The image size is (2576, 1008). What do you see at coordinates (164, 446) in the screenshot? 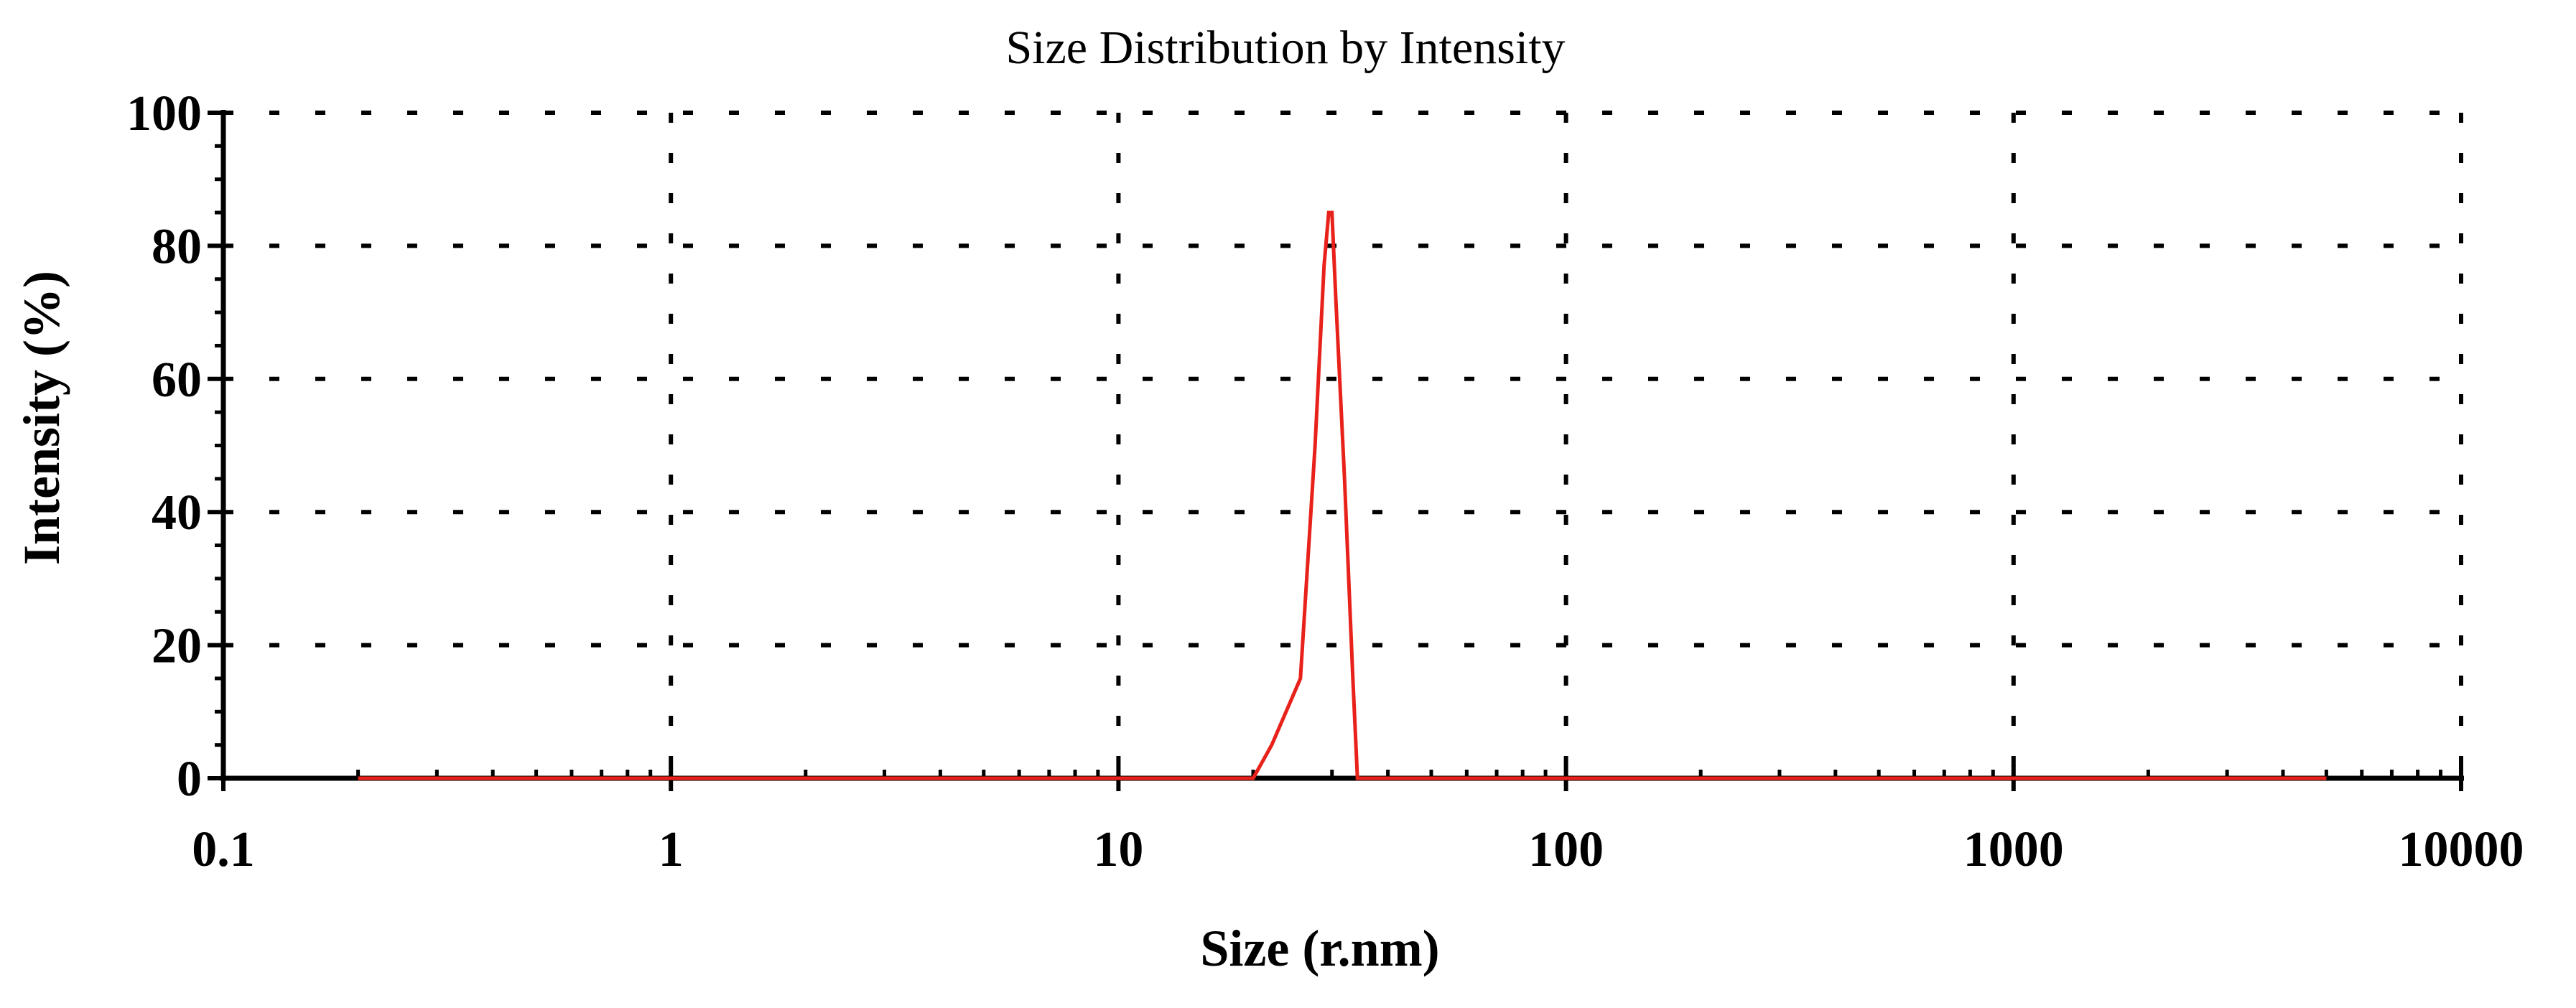
I see `y-tick-labels: 0 20 40 60 80 100` at bounding box center [164, 446].